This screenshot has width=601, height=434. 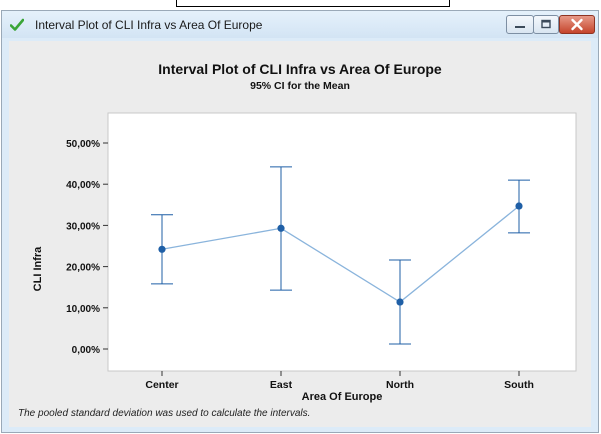 What do you see at coordinates (520, 24) in the screenshot?
I see `minimize-button` at bounding box center [520, 24].